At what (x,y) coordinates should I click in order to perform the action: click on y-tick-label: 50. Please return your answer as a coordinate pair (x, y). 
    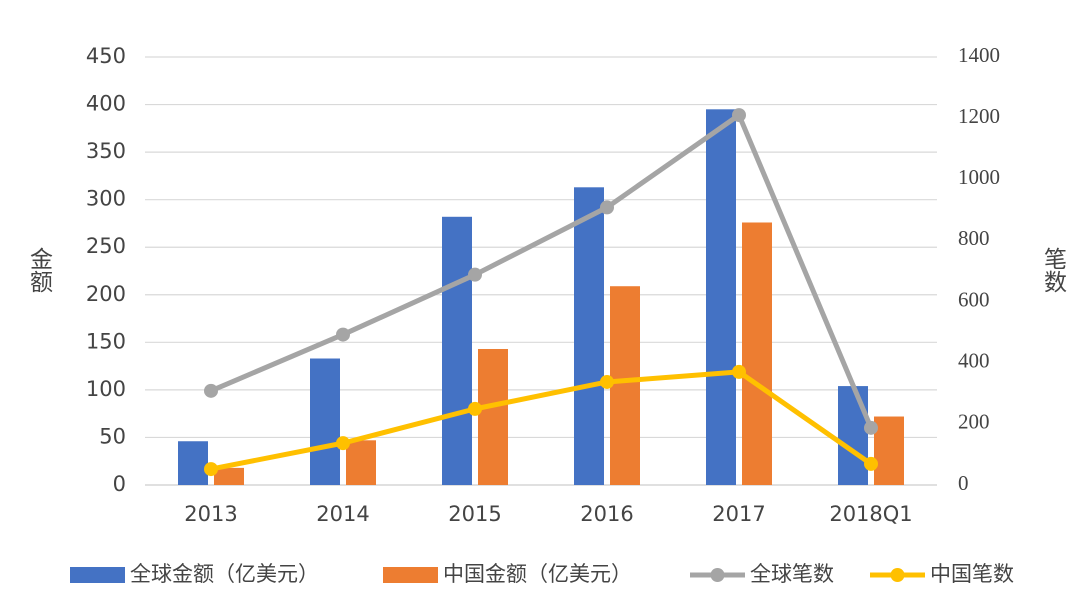
    Looking at the image, I should click on (112, 436).